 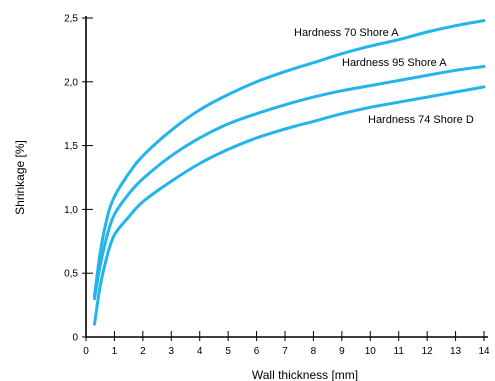 What do you see at coordinates (143, 351) in the screenshot?
I see `x-tick-label: 2` at bounding box center [143, 351].